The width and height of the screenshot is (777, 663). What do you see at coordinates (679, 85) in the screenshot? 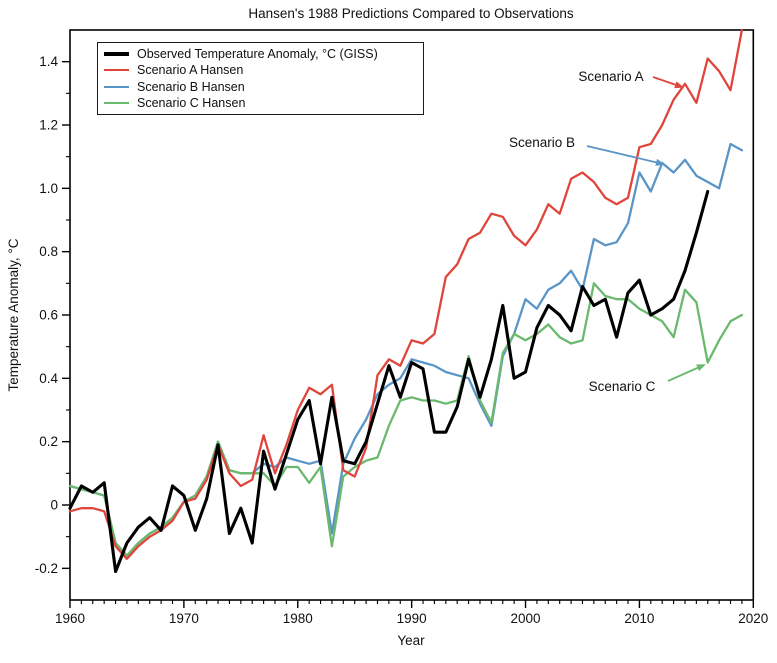
I see `annotation-arrowhead-scenario-a` at bounding box center [679, 85].